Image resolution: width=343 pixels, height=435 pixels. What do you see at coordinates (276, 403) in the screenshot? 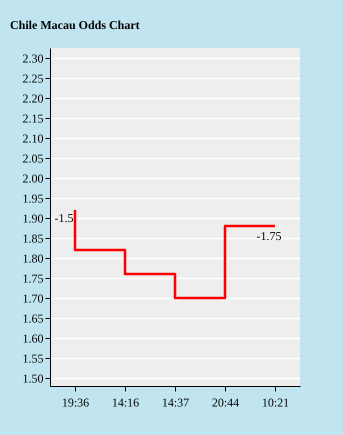
I see `x-tick-label: 10:21` at bounding box center [276, 403].